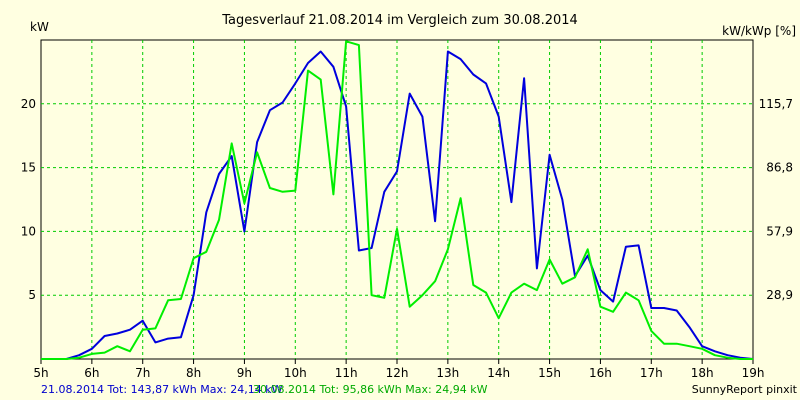 This screenshot has height=400, width=800. I want to click on y-axis-label: kW, so click(39, 27).